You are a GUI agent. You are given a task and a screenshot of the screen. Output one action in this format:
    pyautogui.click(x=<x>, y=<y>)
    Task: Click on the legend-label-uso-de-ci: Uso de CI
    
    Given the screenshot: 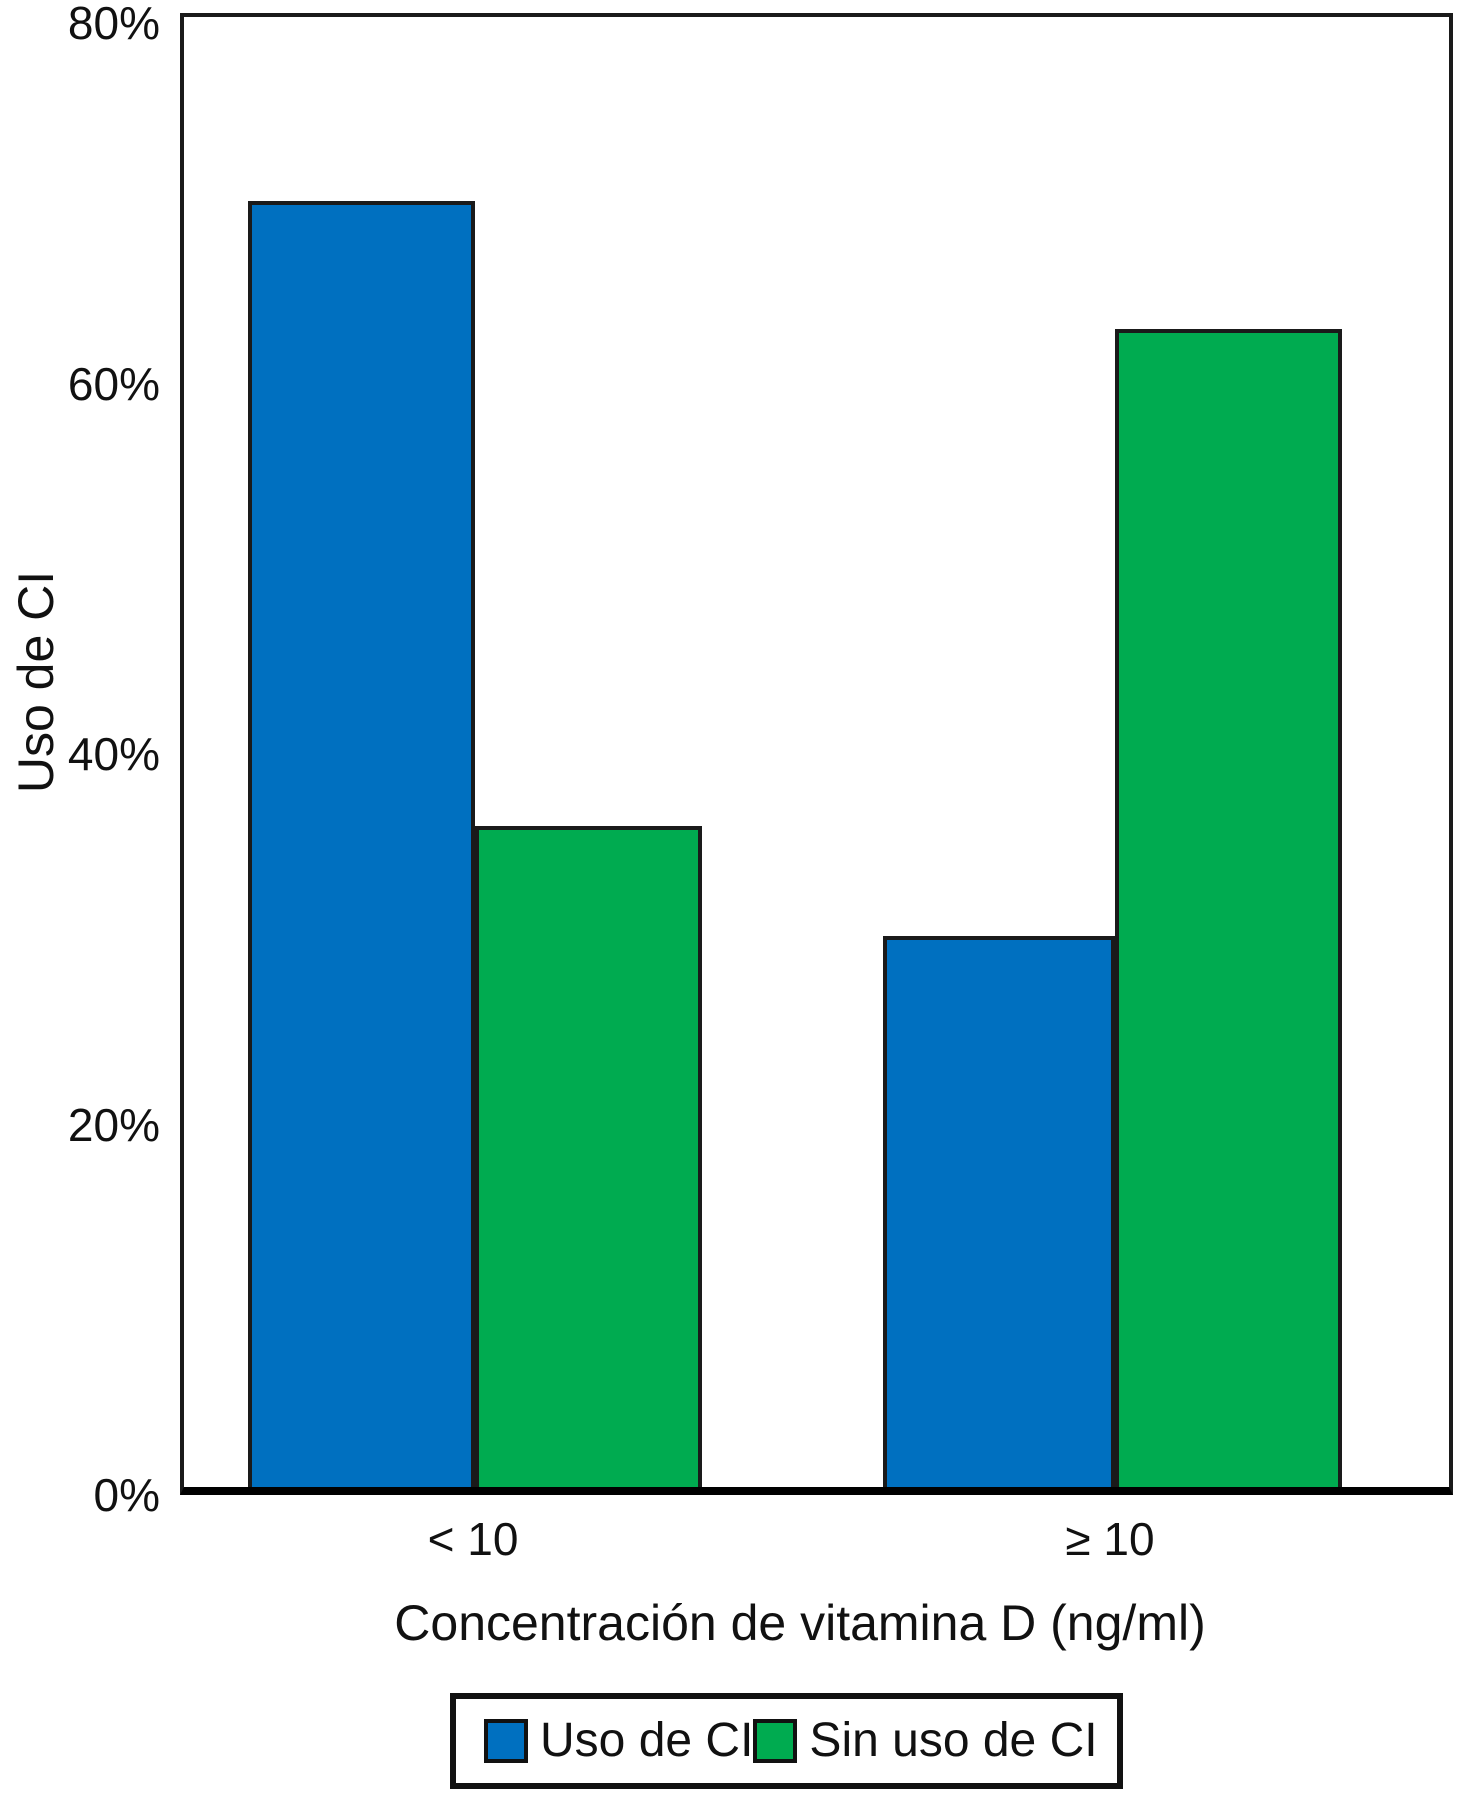 What is the action you would take?
    pyautogui.click(x=647, y=1740)
    